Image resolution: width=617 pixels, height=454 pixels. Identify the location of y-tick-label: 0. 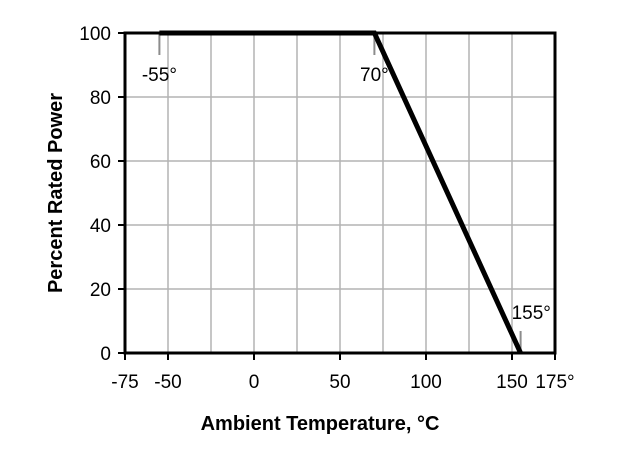
(105, 354).